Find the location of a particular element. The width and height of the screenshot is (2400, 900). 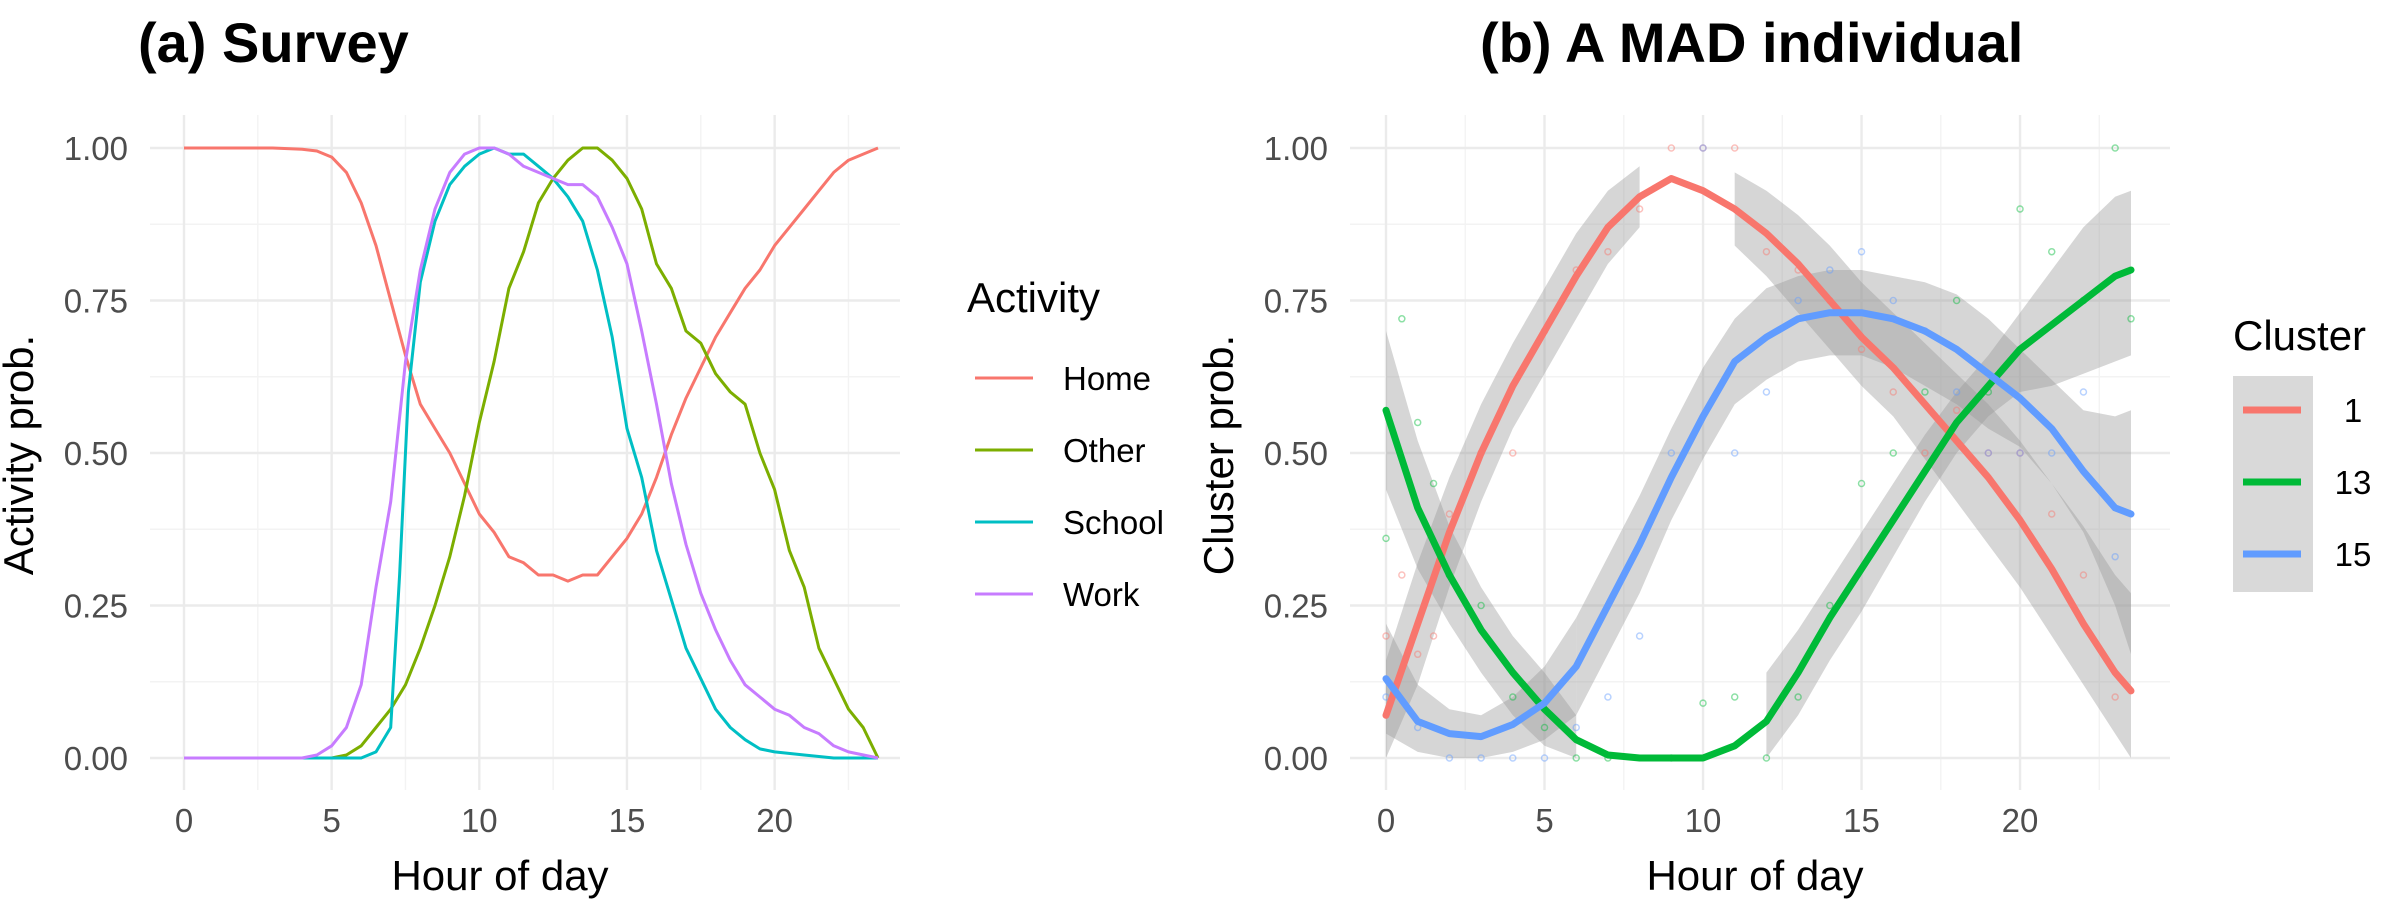

legend-label-other: Other is located at coordinates (1104, 450).